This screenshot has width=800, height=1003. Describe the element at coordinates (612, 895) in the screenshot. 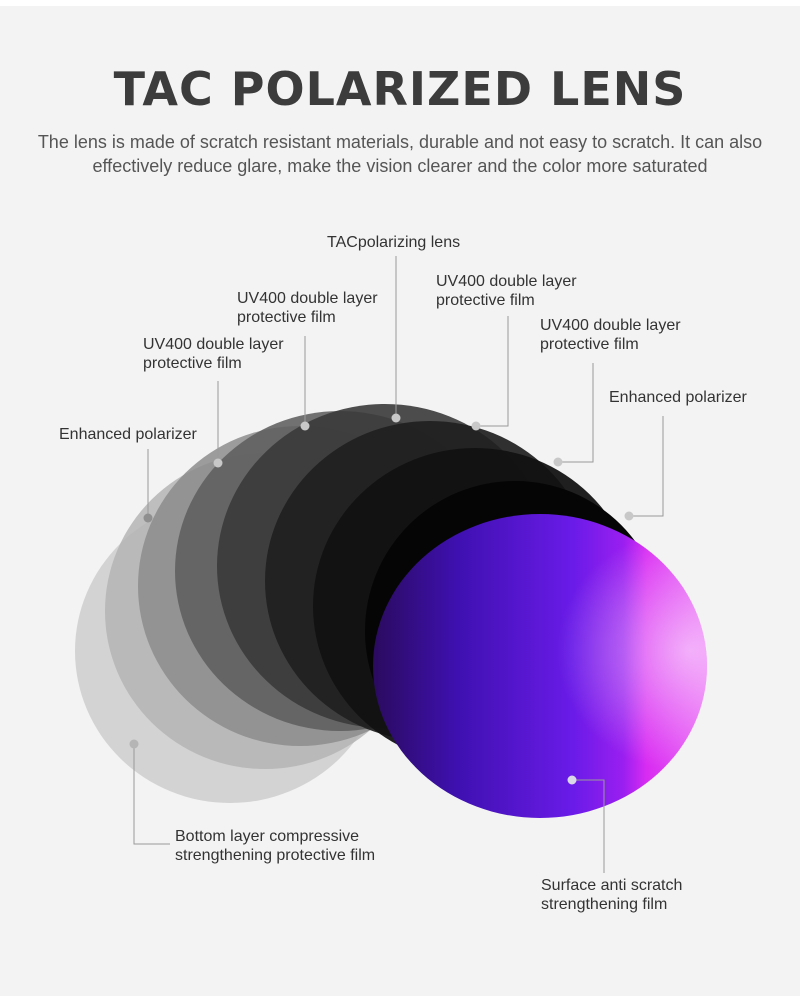

I see `label-surface-layer: Surface anti scratch strengthening film` at that location.